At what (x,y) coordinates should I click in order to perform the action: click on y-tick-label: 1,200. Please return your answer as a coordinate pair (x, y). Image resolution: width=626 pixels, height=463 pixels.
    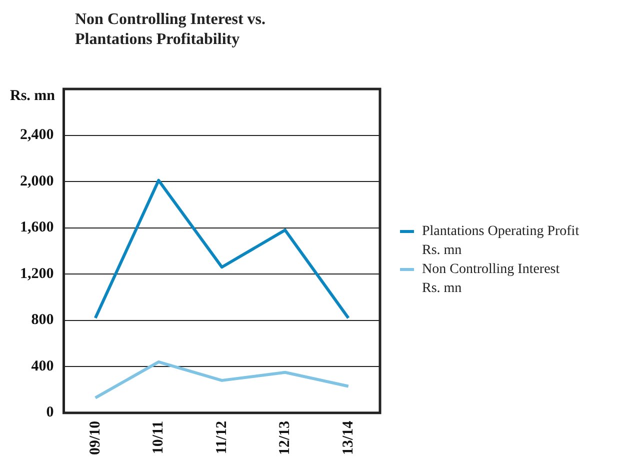
    Looking at the image, I should click on (37, 274).